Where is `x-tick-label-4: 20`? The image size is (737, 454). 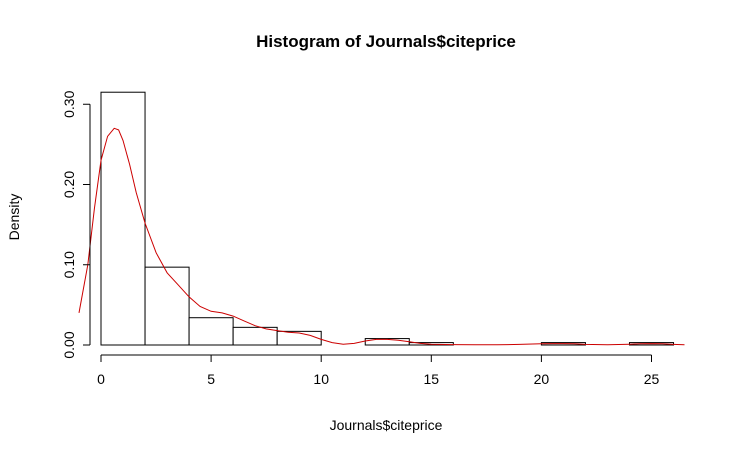 x-tick-label-4: 20 is located at coordinates (542, 379).